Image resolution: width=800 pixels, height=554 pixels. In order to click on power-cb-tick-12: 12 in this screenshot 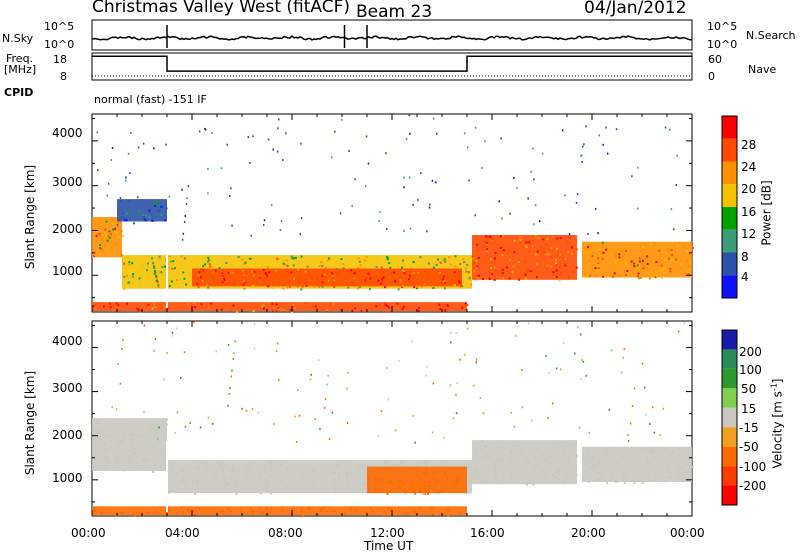, I will do `click(749, 234)`.